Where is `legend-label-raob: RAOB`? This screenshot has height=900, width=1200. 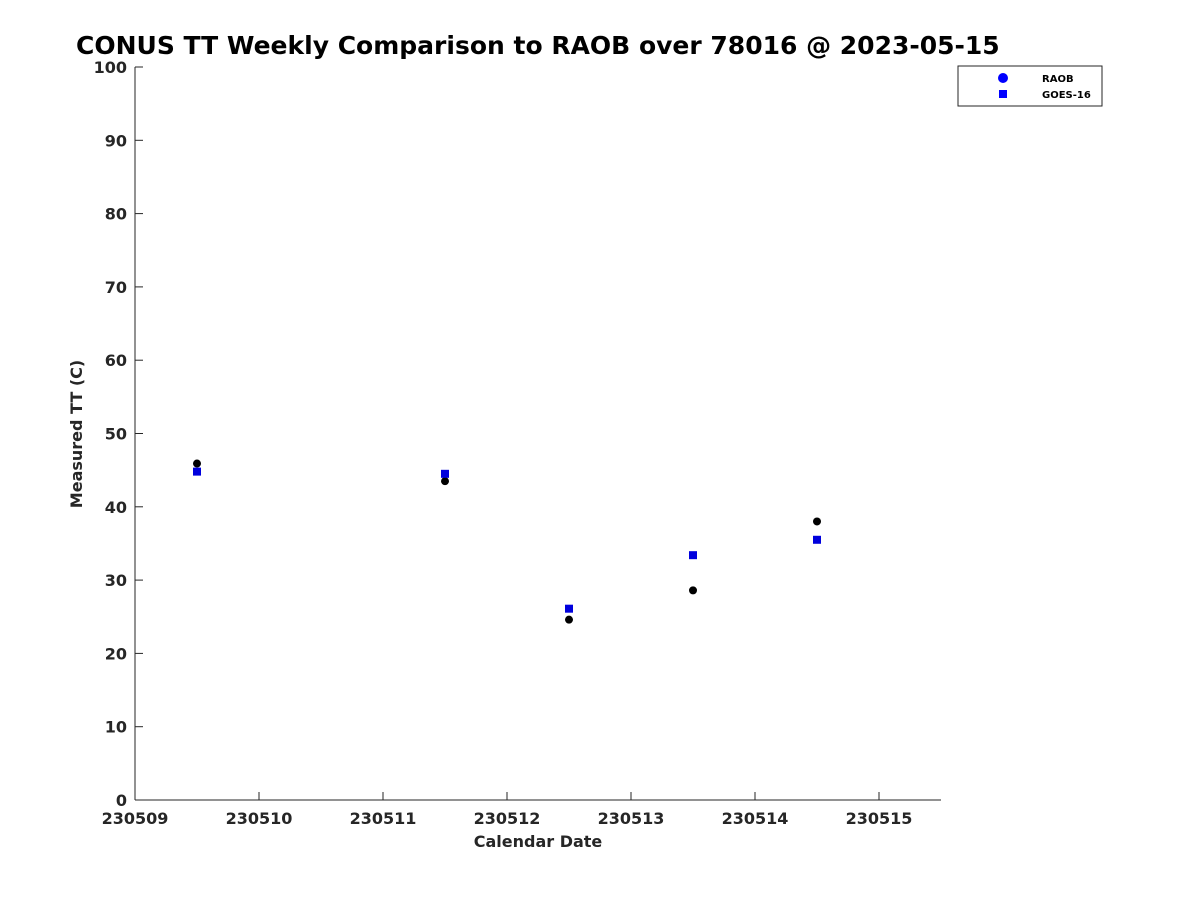
legend-label-raob: RAOB is located at coordinates (1058, 79).